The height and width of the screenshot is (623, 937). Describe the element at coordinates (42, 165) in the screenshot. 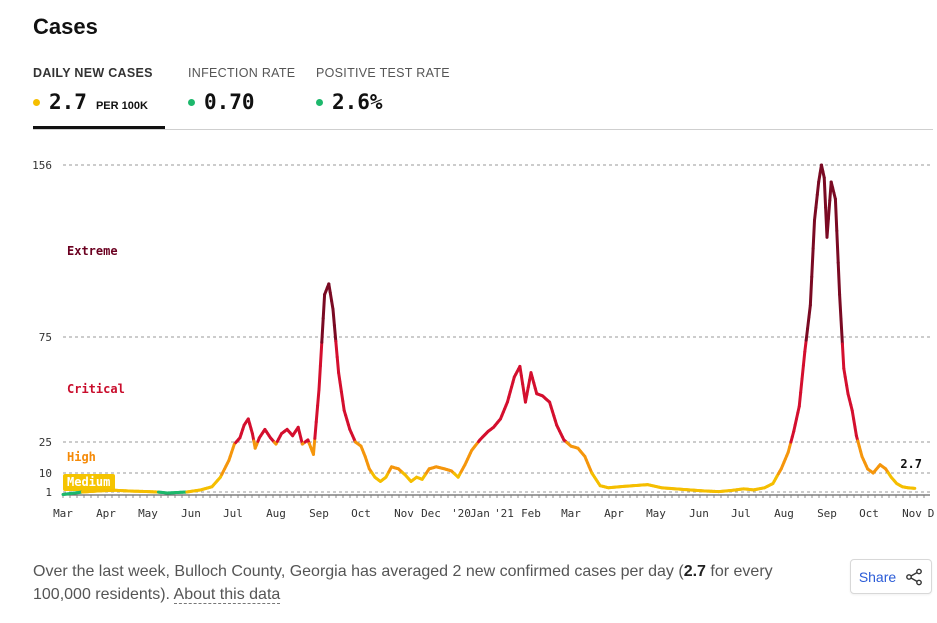

I see `y-tick-label: 156` at that location.